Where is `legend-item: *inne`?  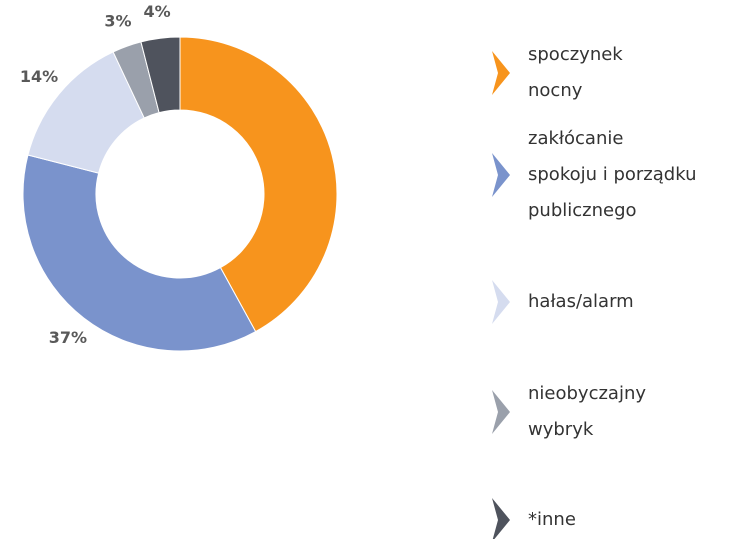
legend-item: *inne is located at coordinates (533, 518).